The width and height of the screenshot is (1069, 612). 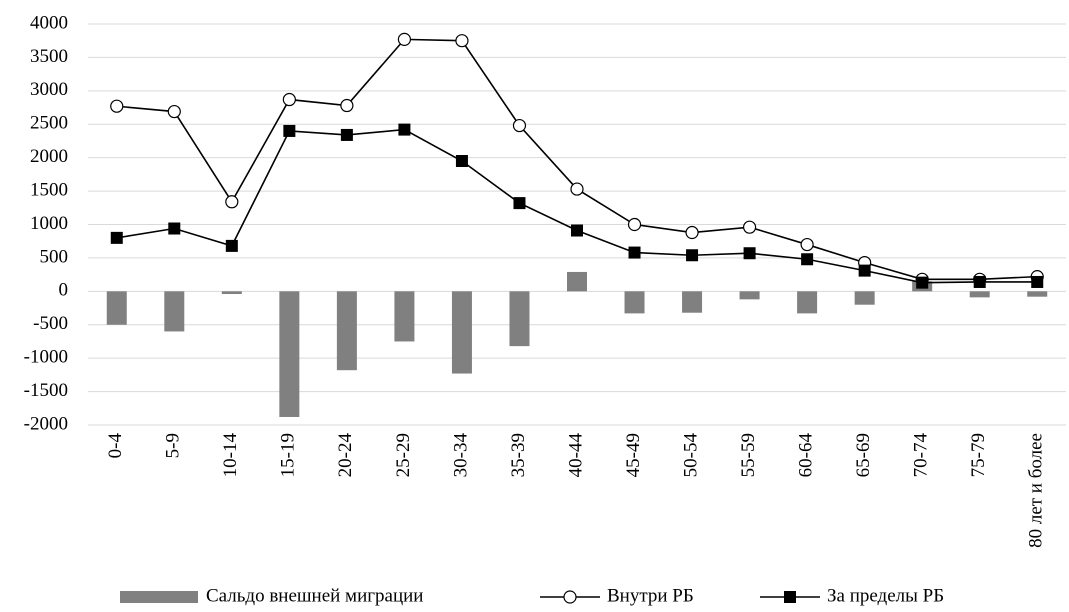 What do you see at coordinates (288, 455) in the screenshot?
I see `x-tick-label: 15-19` at bounding box center [288, 455].